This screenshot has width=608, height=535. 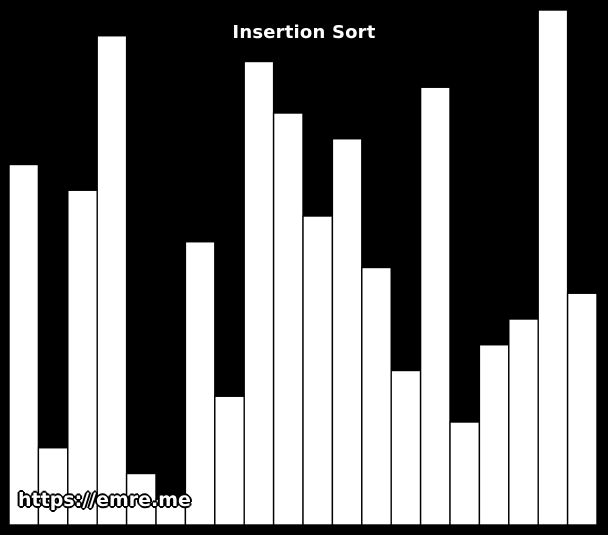 What do you see at coordinates (104, 500) in the screenshot?
I see `watermark-link: https://emre.me` at bounding box center [104, 500].